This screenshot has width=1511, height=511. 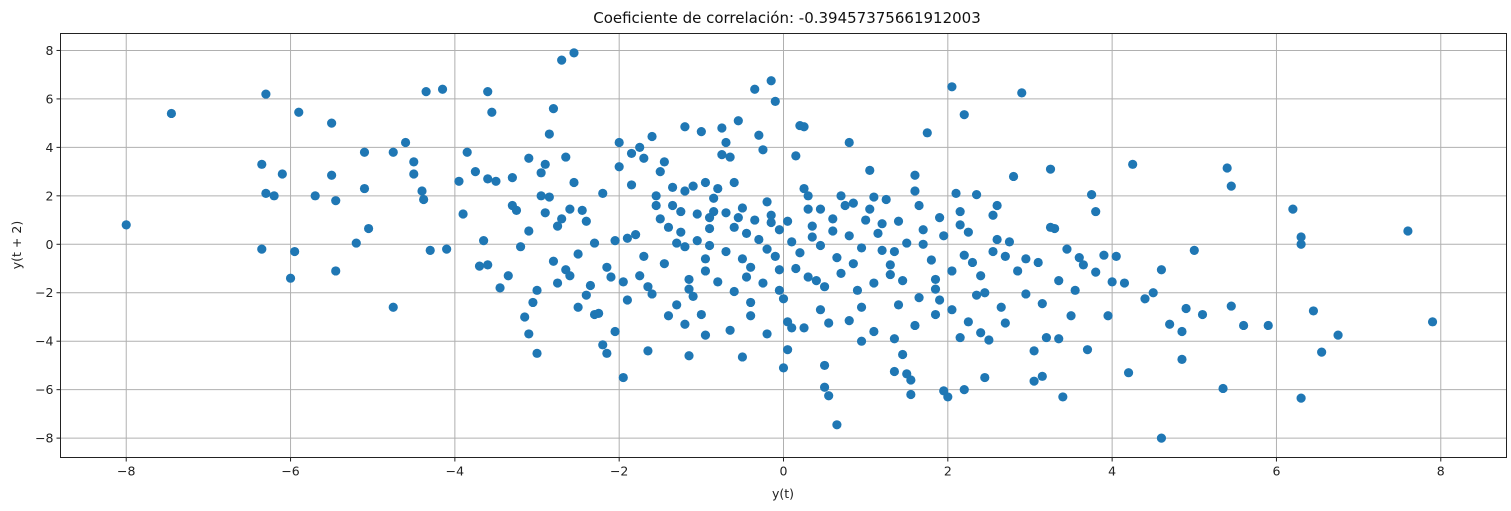 What do you see at coordinates (619, 471) in the screenshot?
I see `x-tick-label: −2` at bounding box center [619, 471].